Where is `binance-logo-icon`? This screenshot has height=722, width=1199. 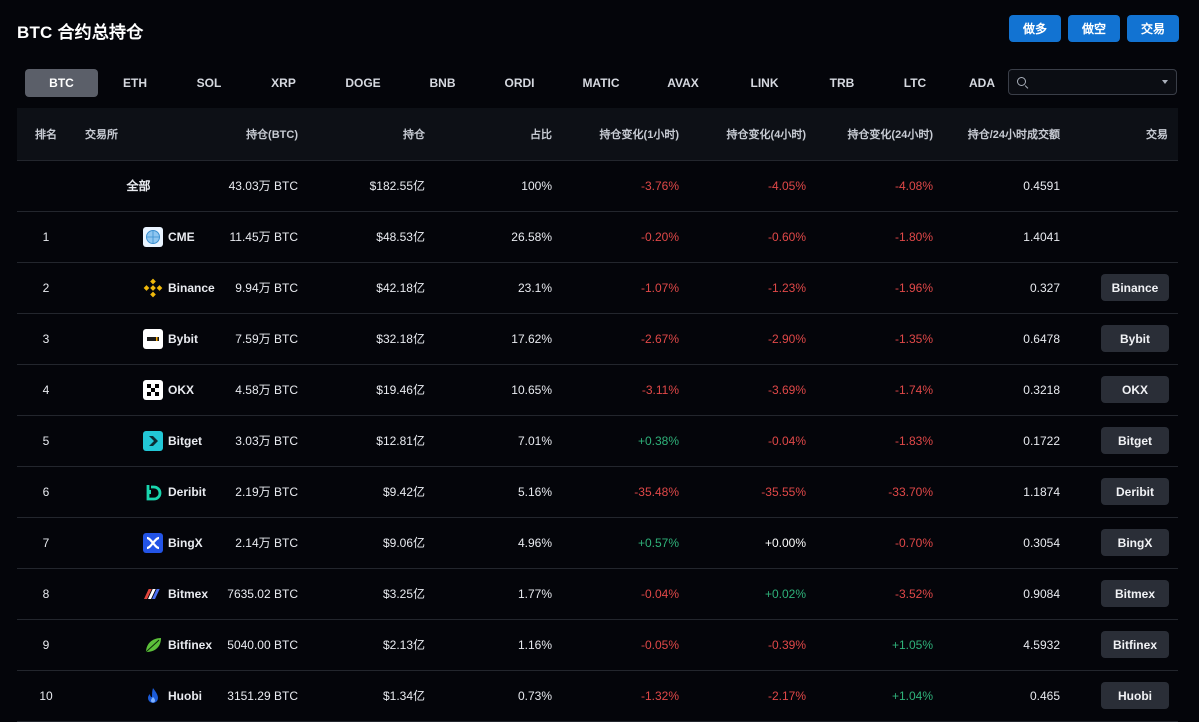
binance-logo-icon is located at coordinates (153, 288).